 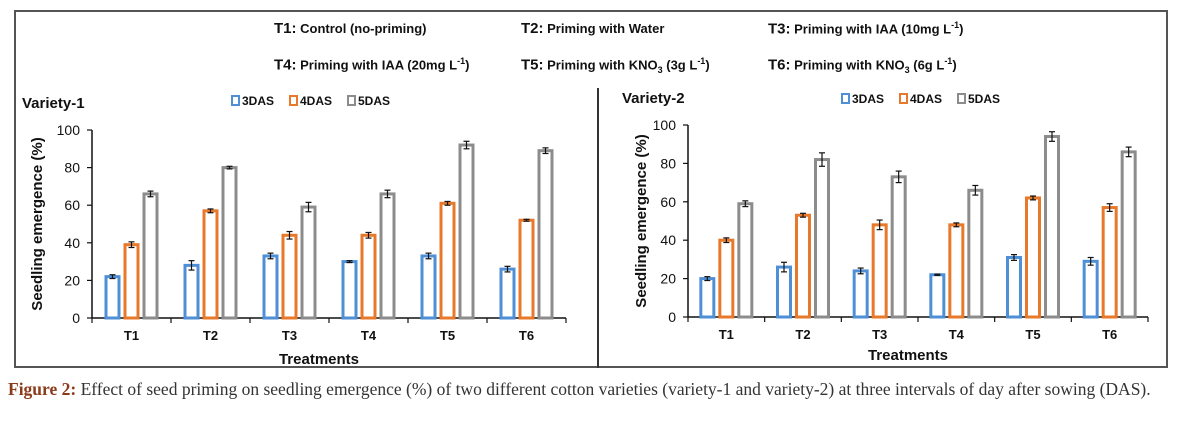 I want to click on legend-text: Priming with Water, so click(x=606, y=28).